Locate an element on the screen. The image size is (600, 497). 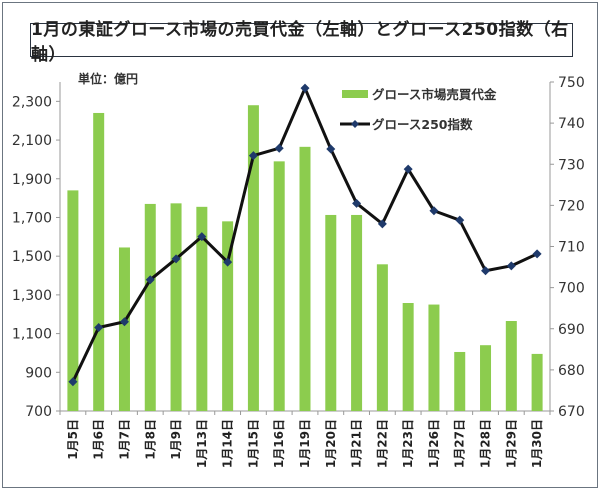
bar-1月21日 is located at coordinates (357, 312).